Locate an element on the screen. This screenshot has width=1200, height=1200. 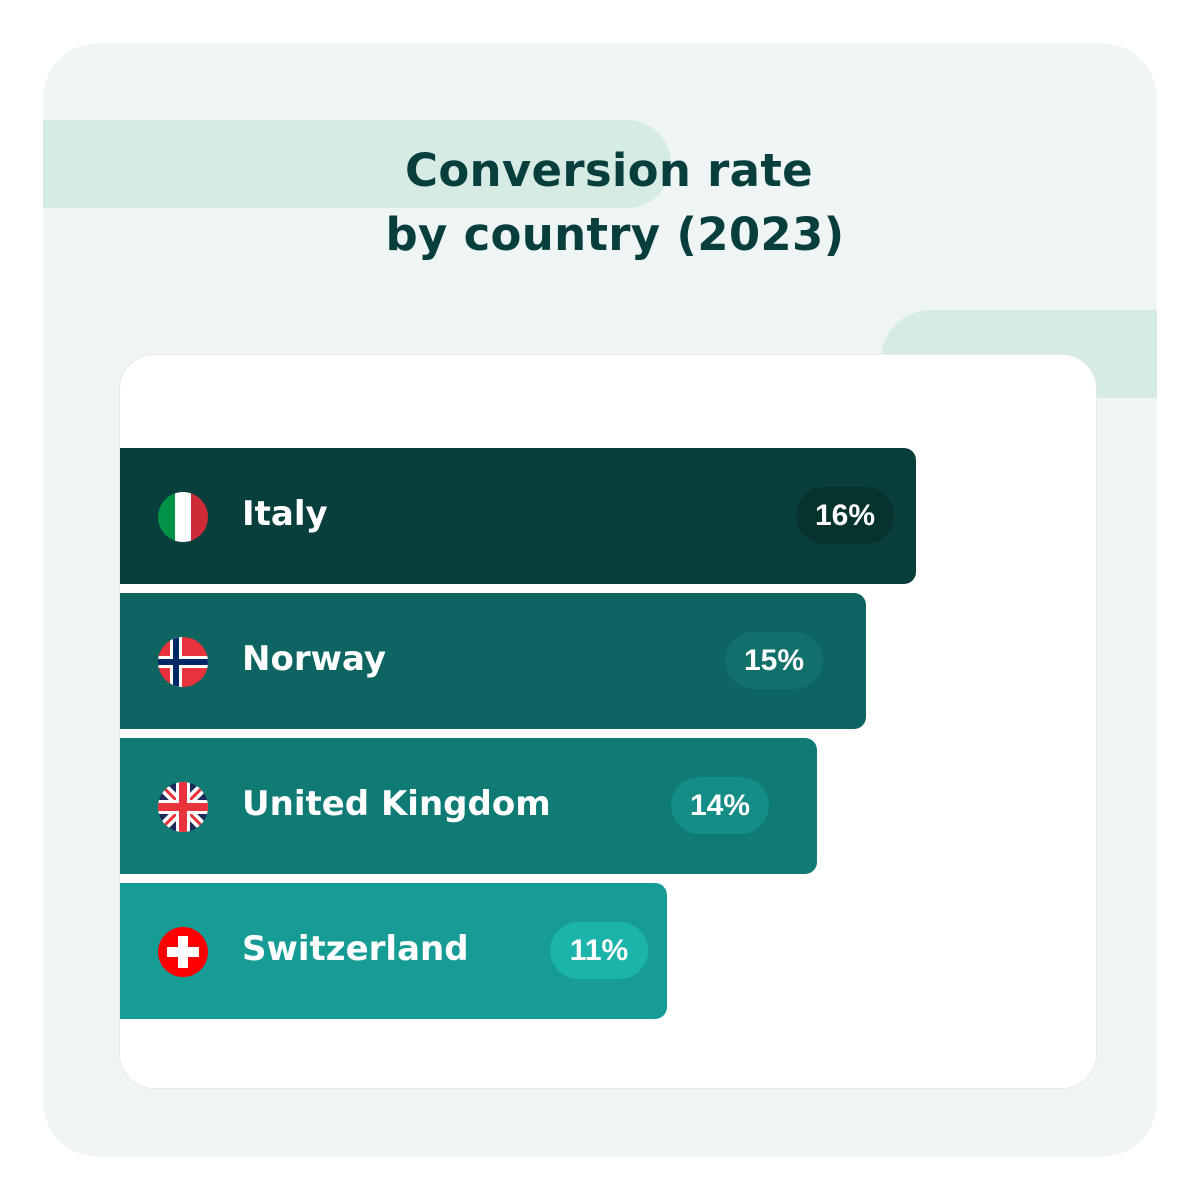
chart-title-line-1: Conversion rate is located at coordinates (609, 170).